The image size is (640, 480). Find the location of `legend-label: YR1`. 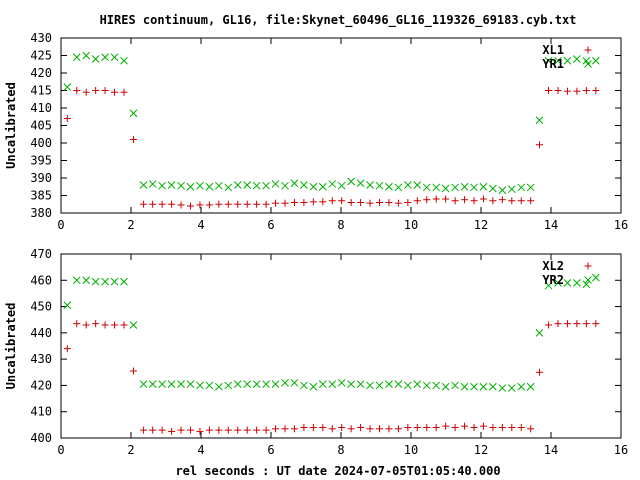

legend-label: YR1 is located at coordinates (553, 64).